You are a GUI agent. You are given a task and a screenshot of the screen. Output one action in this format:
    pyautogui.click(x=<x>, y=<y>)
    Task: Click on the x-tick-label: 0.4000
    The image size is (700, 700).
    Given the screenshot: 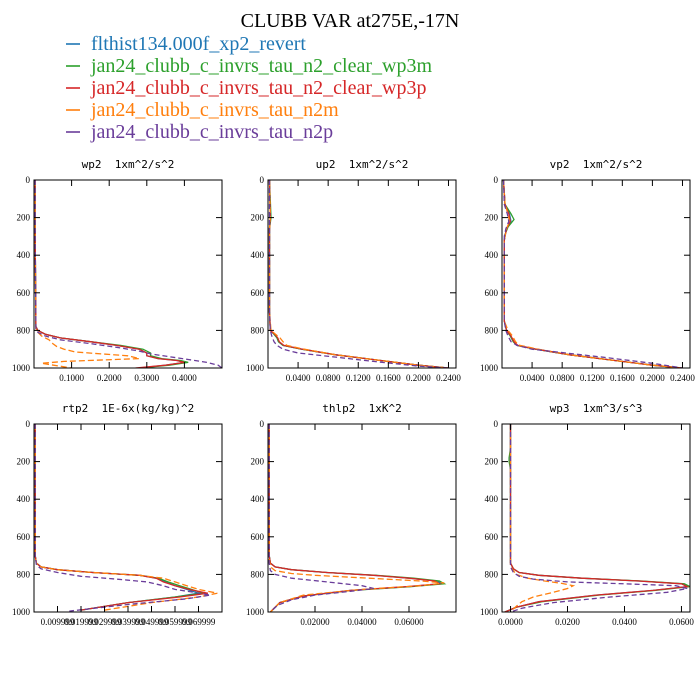 What is the action you would take?
    pyautogui.click(x=184, y=378)
    